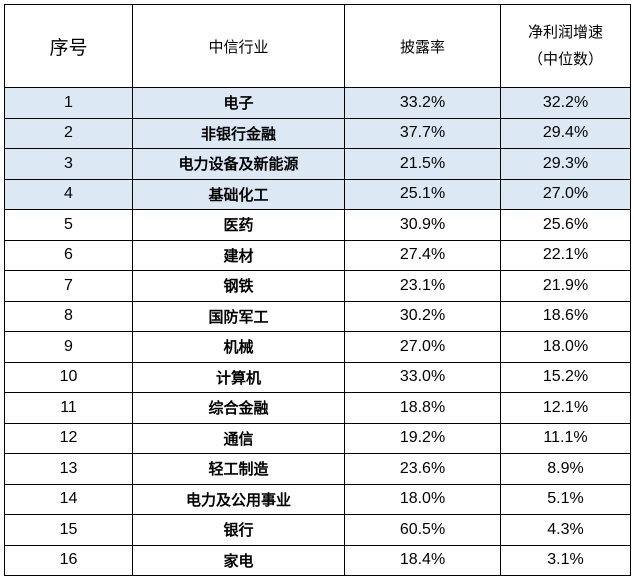  I want to click on table-row: 6 建材 27.4% 22.1%, so click(317, 255).